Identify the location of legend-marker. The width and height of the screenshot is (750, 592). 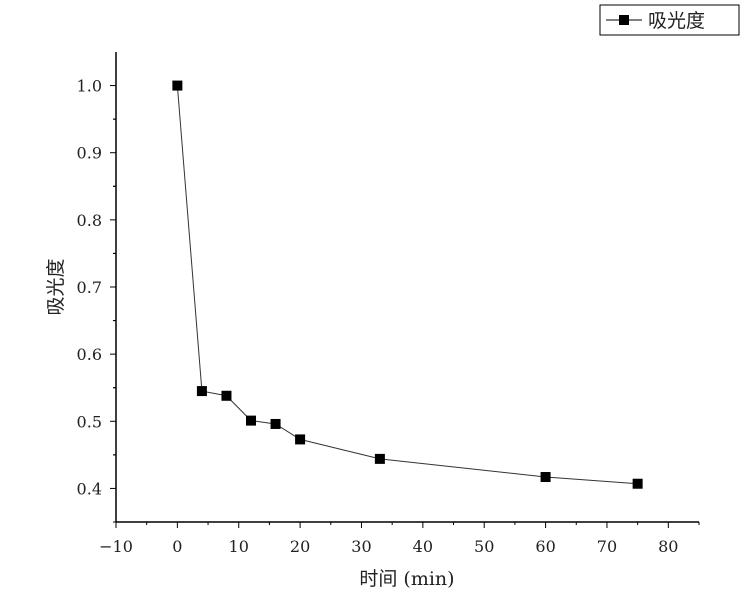
(624, 20).